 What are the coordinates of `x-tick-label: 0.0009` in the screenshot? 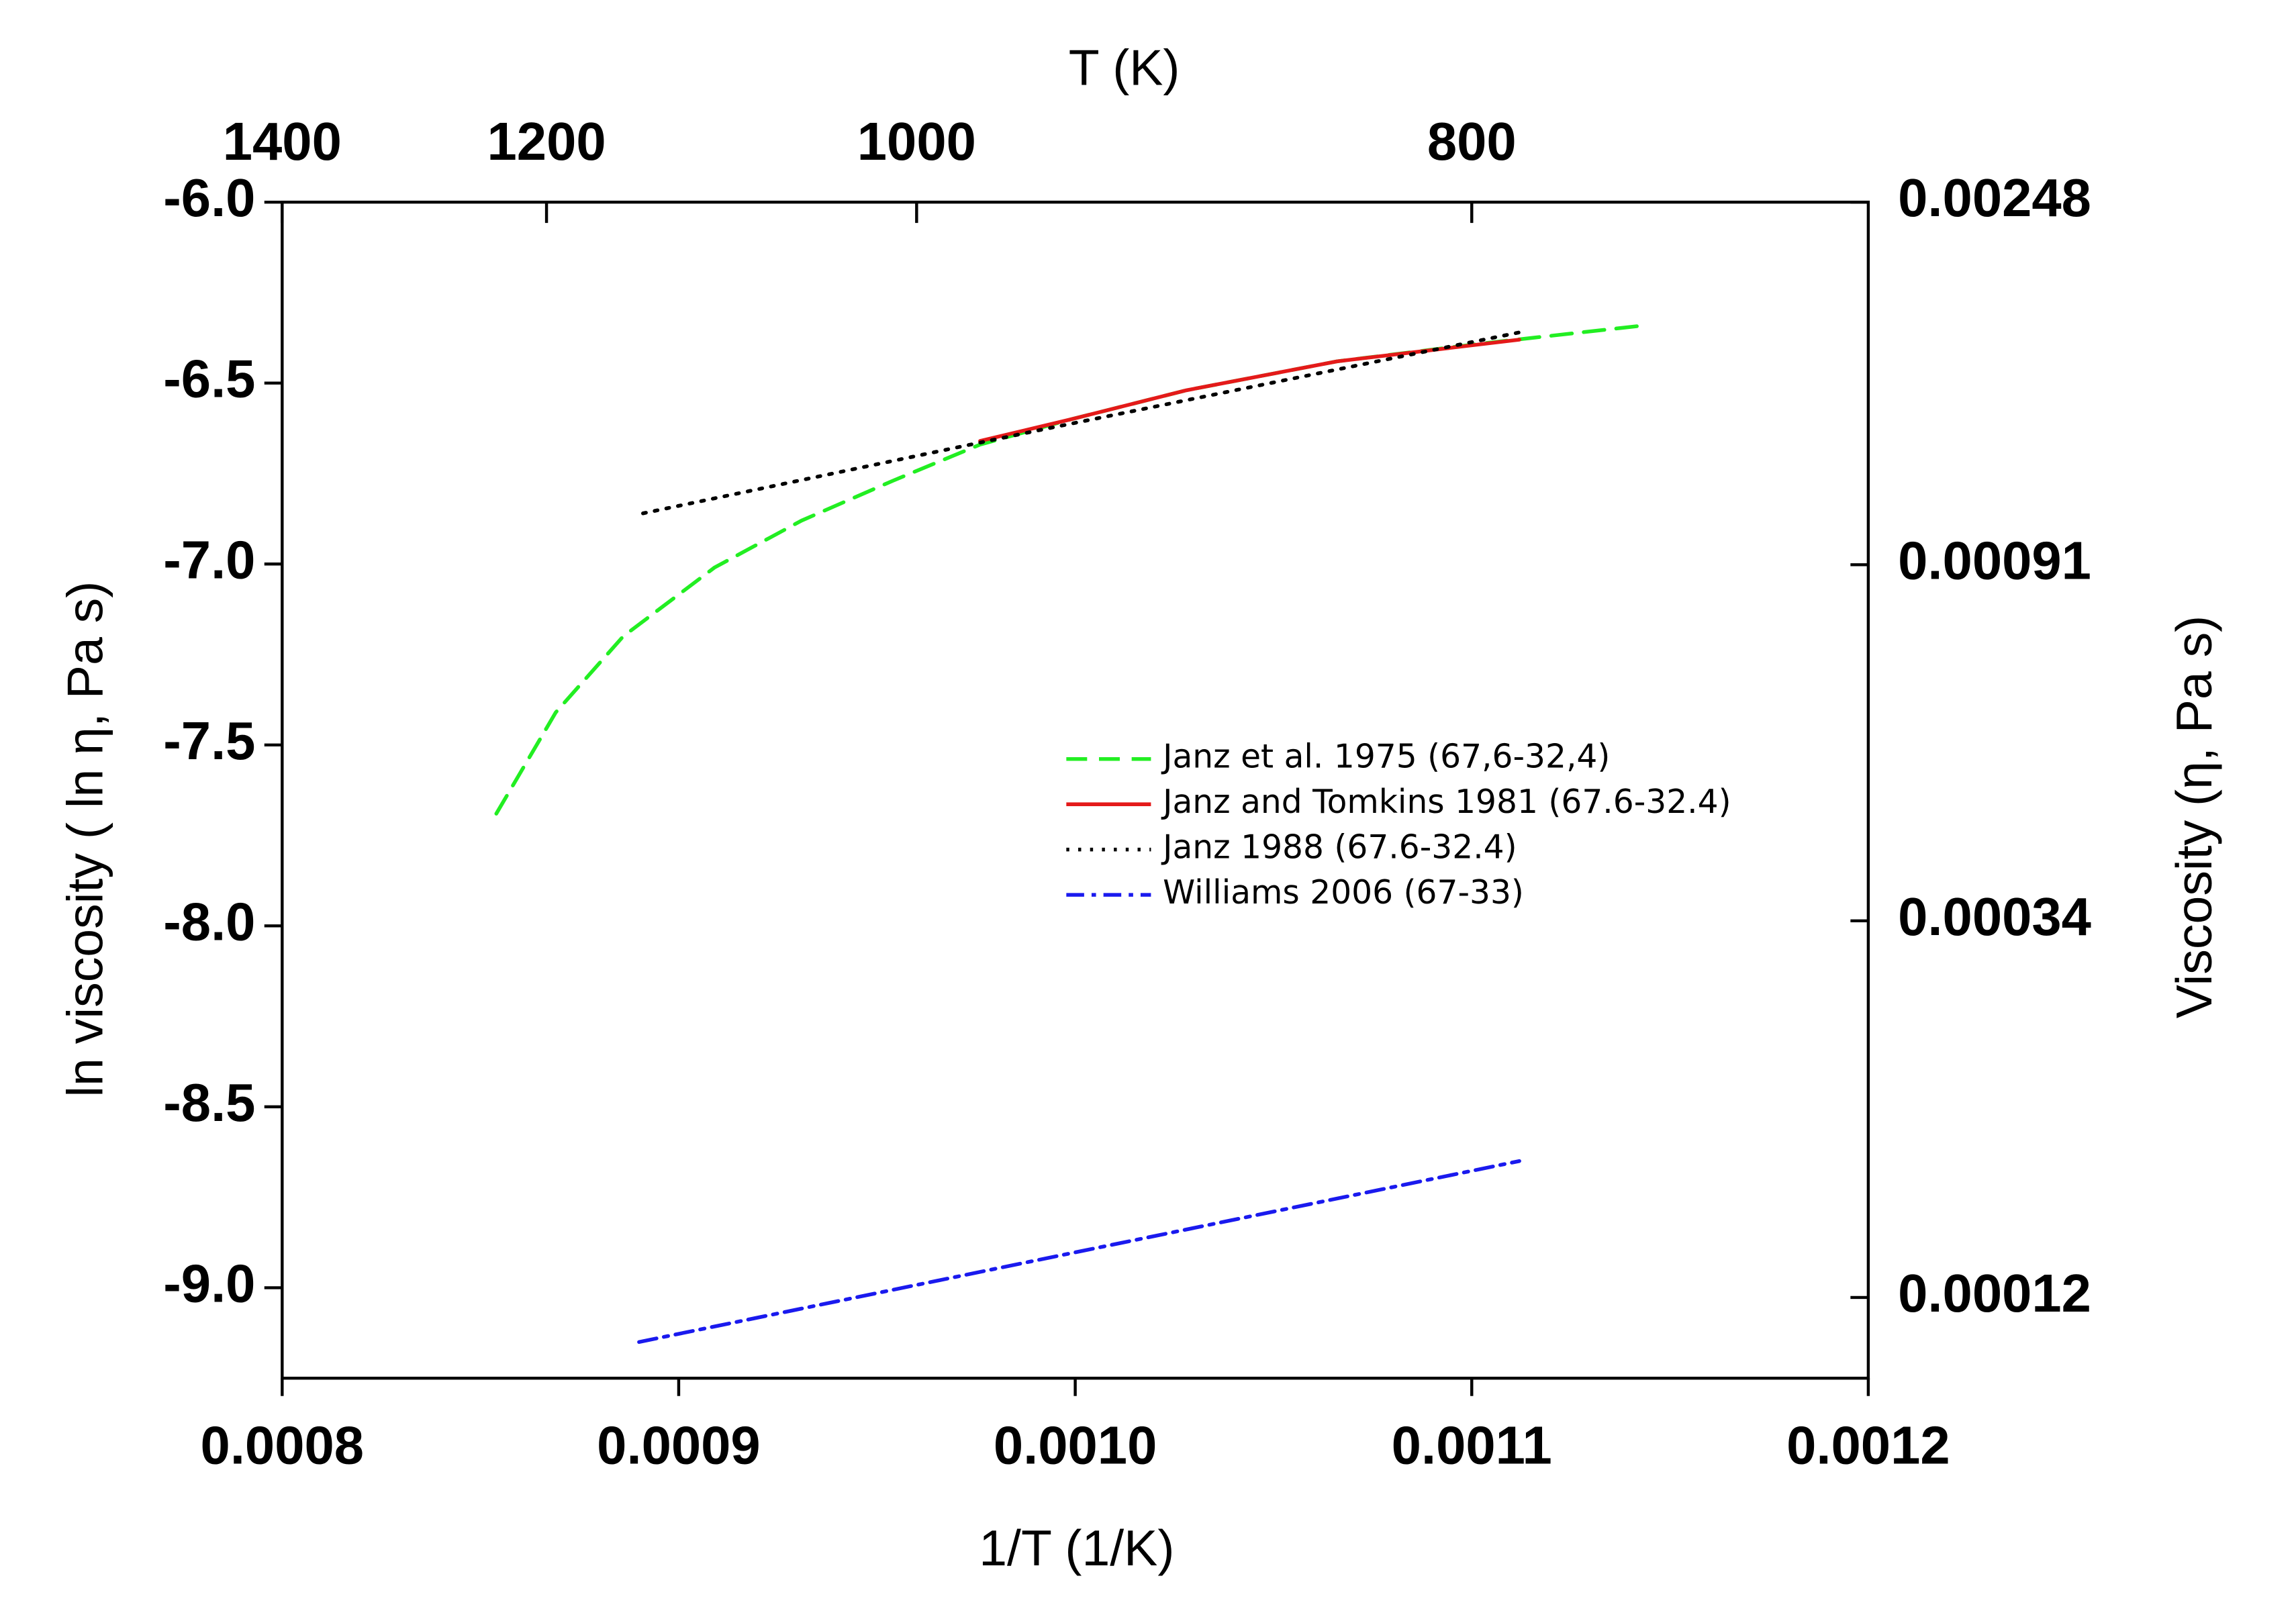 It's located at (679, 1445).